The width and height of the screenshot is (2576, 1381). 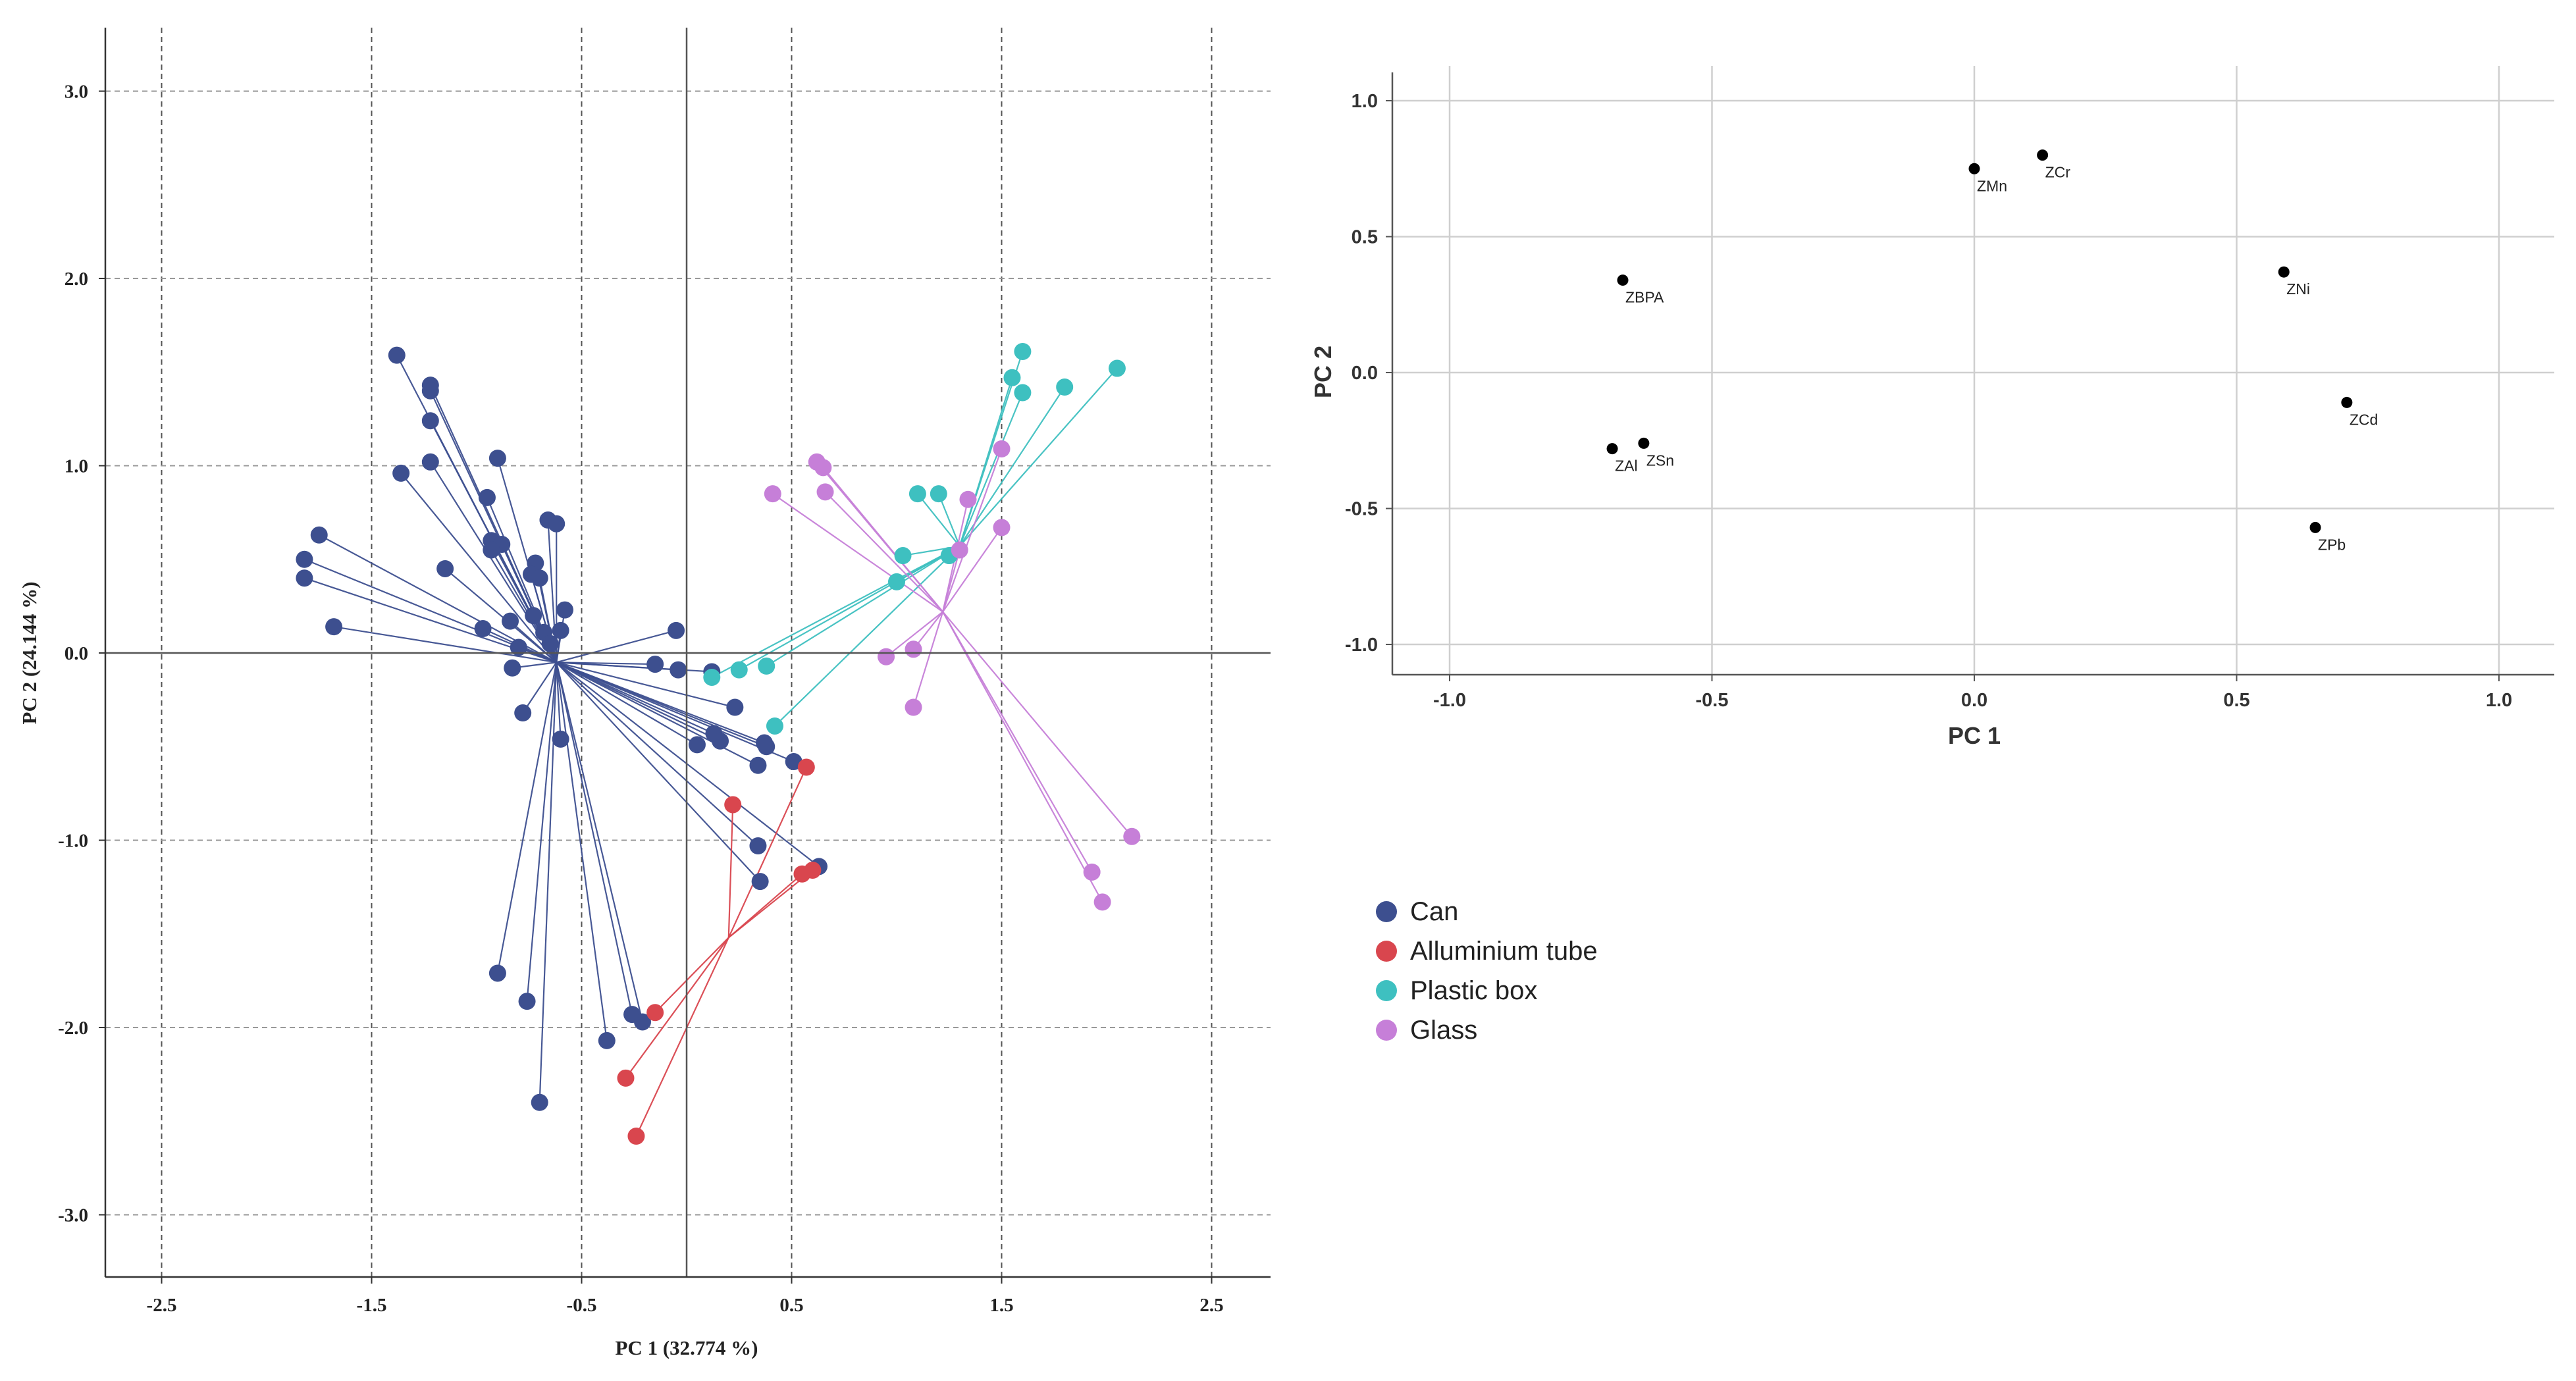 I want to click on loading-point-zmn, so click(x=1974, y=168).